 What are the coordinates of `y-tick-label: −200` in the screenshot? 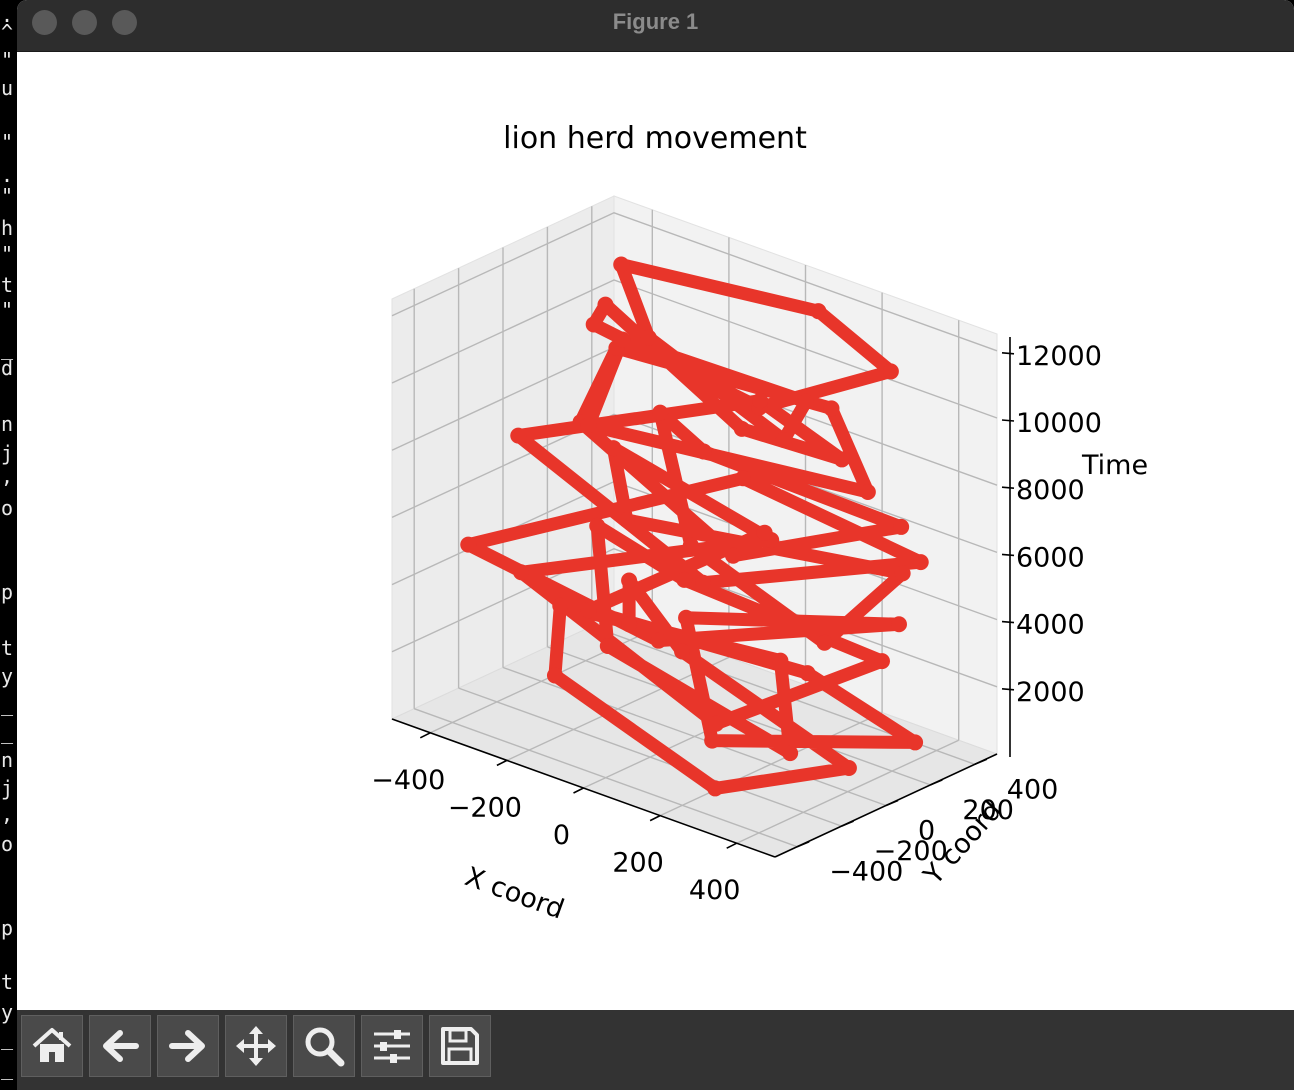 It's located at (911, 851).